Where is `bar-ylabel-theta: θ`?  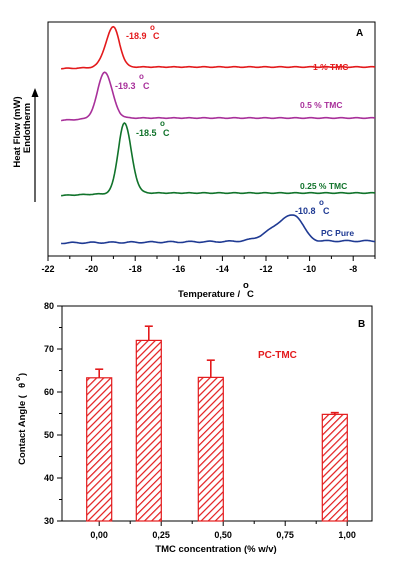
bar-ylabel-theta: θ is located at coordinates (22, 385).